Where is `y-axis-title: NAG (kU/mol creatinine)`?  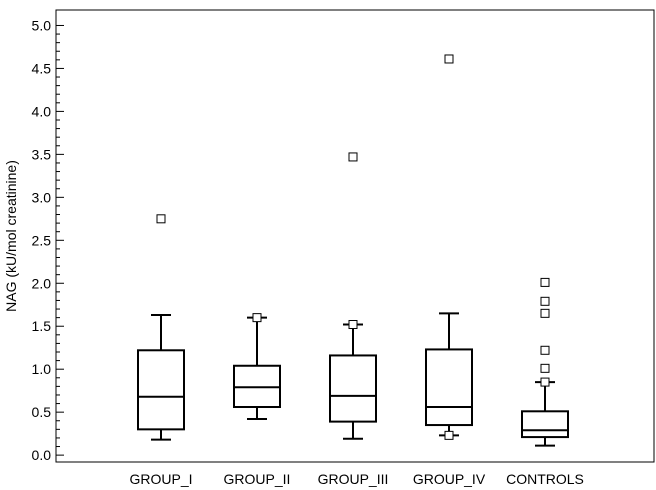
y-axis-title: NAG (kU/mol creatinine) is located at coordinates (11, 236).